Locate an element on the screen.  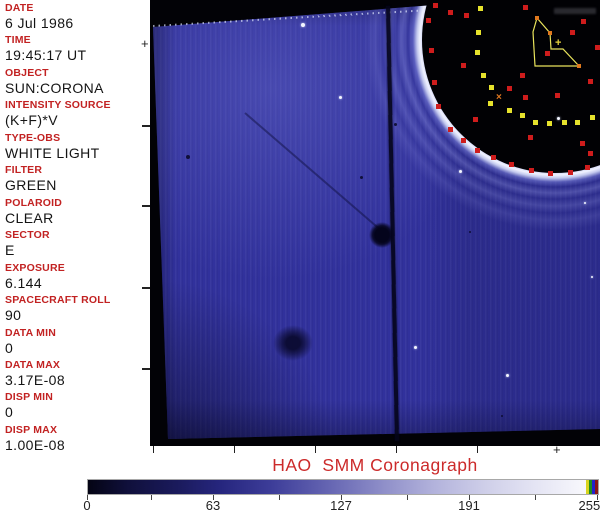
metadata-field-label: POLAROID is located at coordinates (34, 202).